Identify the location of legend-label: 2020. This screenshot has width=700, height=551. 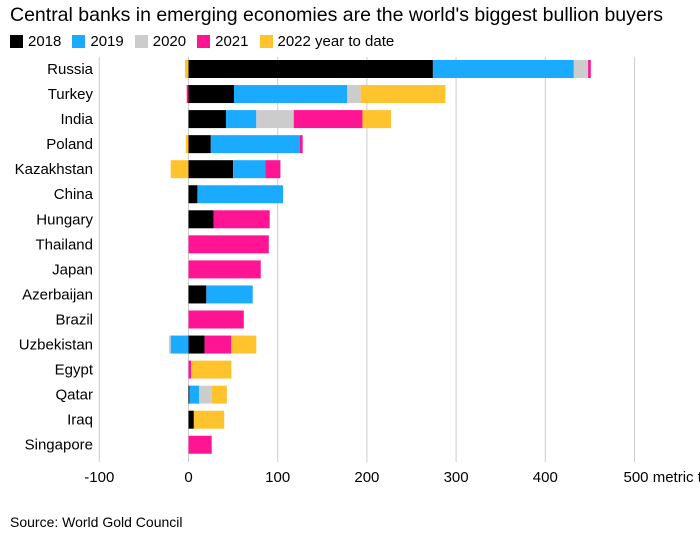
(169, 41).